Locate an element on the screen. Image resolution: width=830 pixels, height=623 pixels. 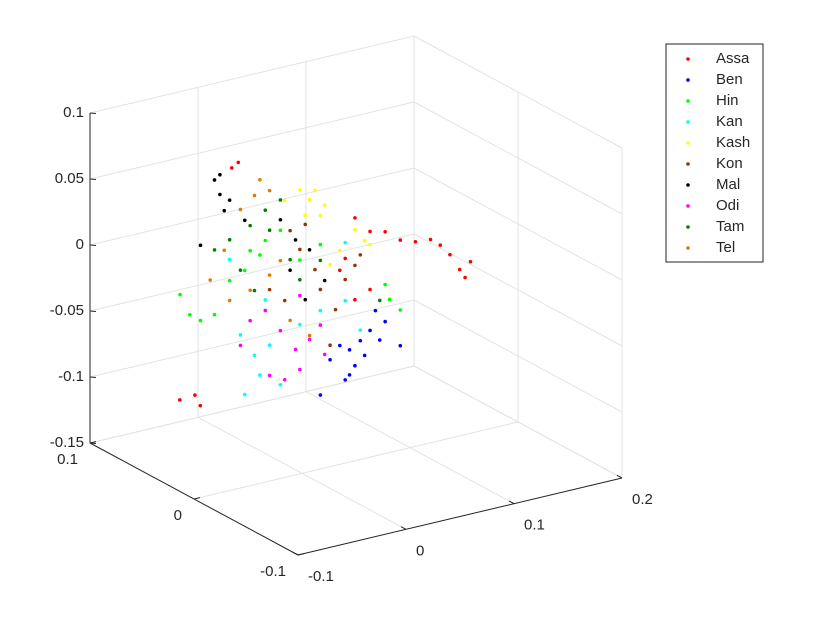
z-tick-label: 0 is located at coordinates (80, 244).